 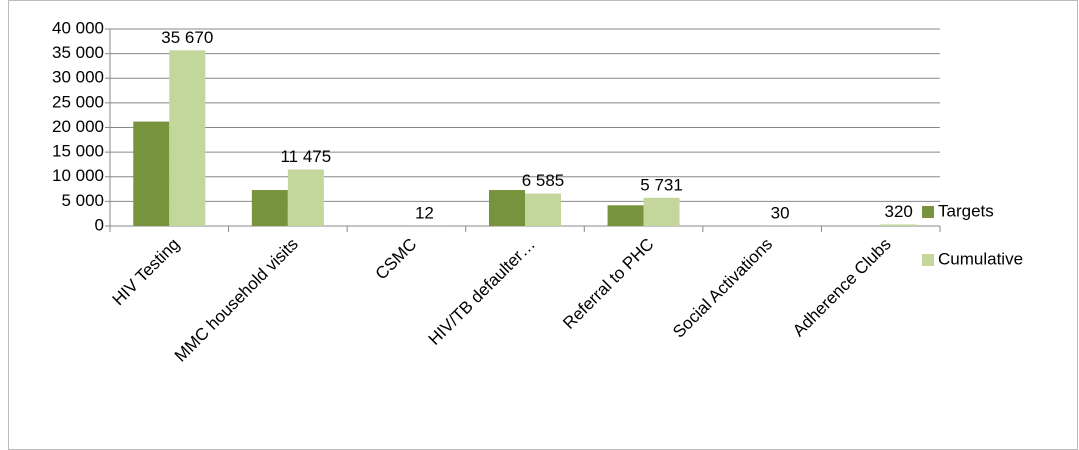 I want to click on y-tick-label: 40 000, so click(x=78, y=27).